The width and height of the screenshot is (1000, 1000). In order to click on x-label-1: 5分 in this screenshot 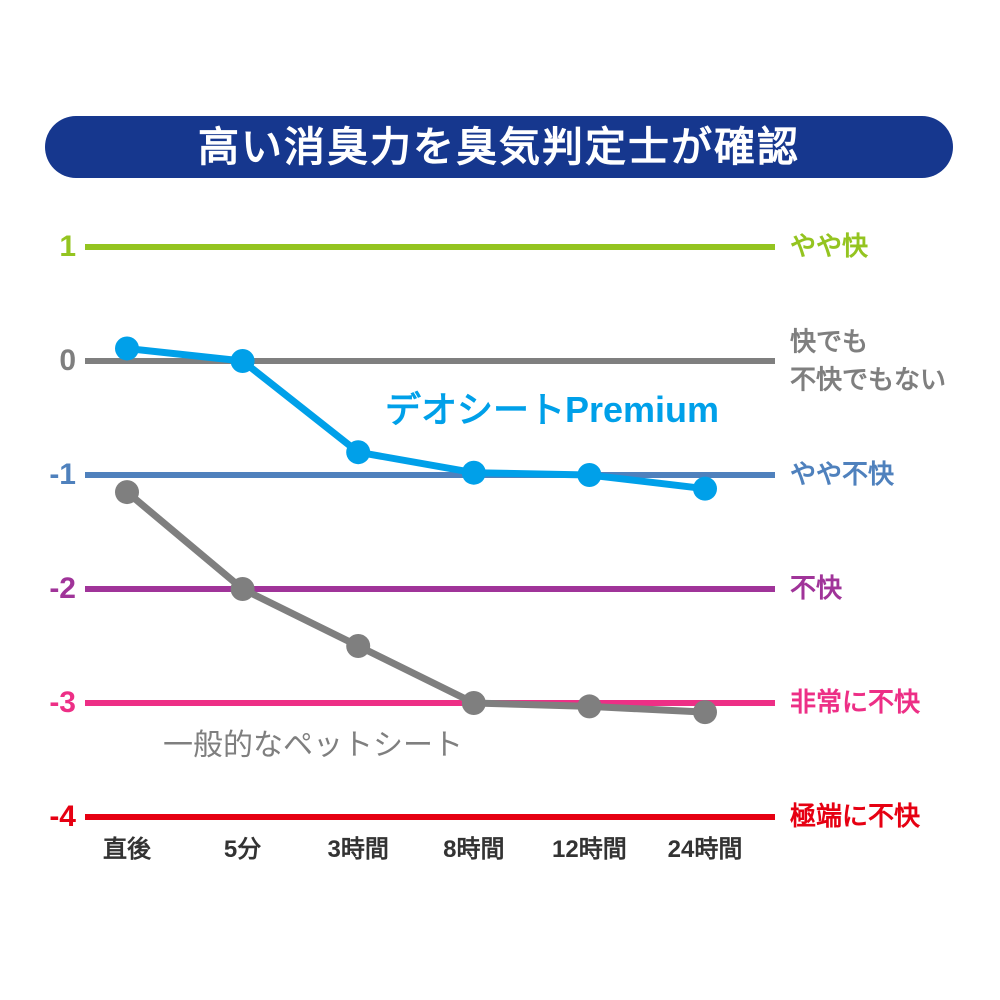, I will do `click(242, 849)`.